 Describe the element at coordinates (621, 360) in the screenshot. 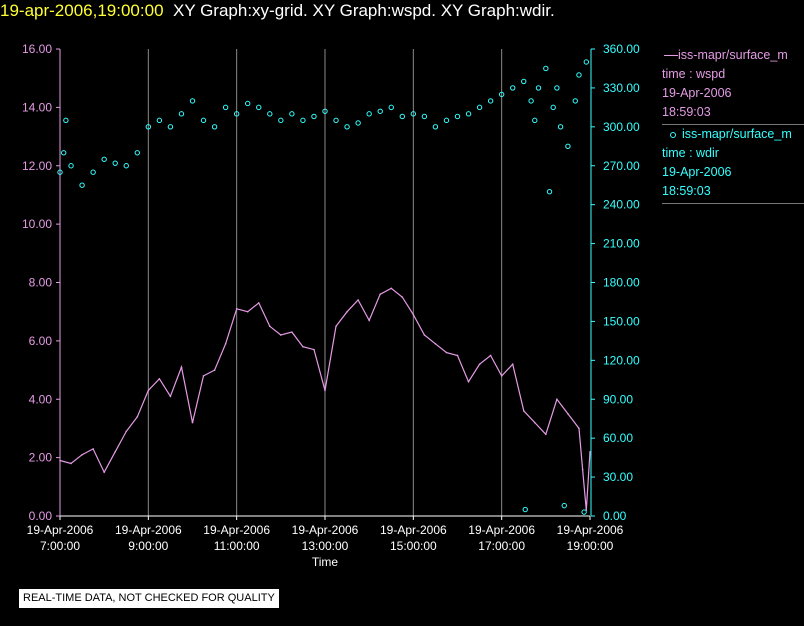

I see `right-tick-label: 120.00` at that location.